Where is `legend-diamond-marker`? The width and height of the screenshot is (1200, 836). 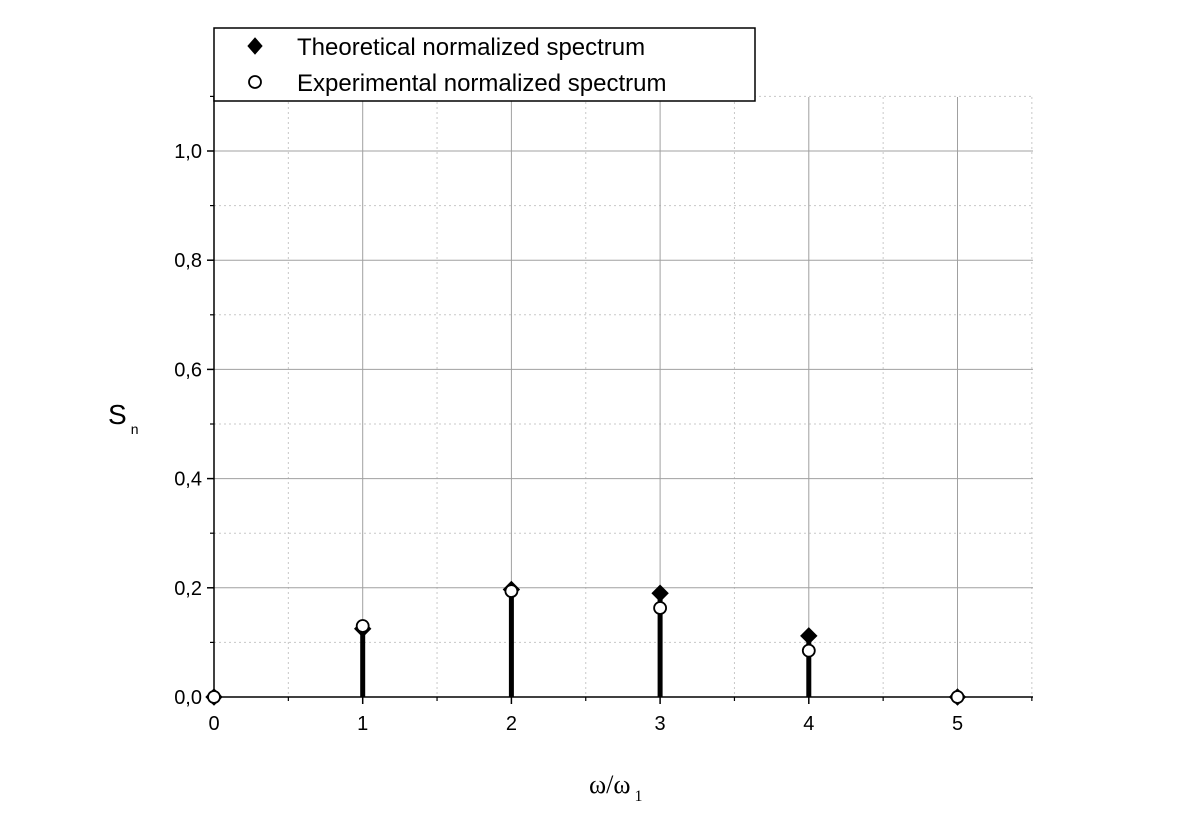
legend-diamond-marker is located at coordinates (255, 46).